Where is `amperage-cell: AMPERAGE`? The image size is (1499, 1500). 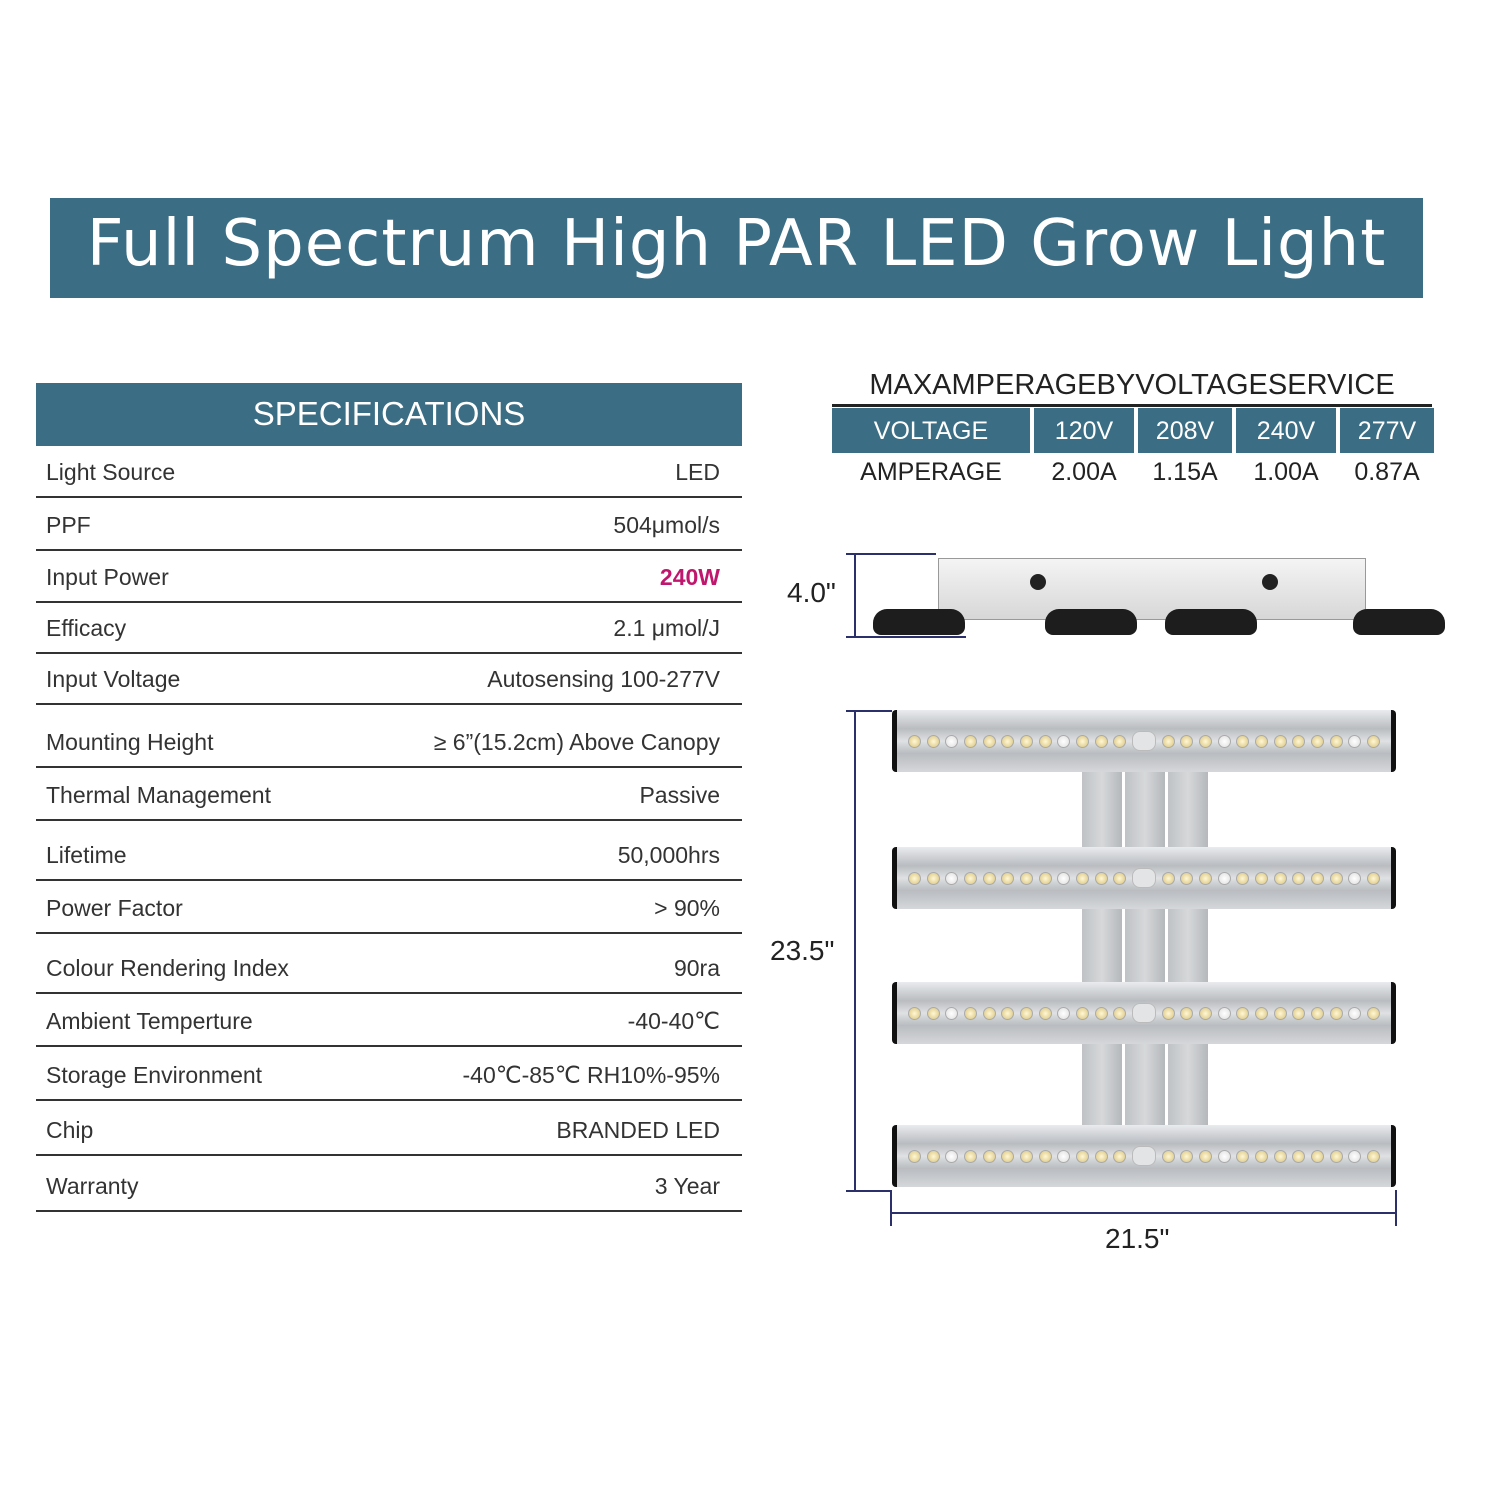
amperage-cell: AMPERAGE is located at coordinates (931, 472).